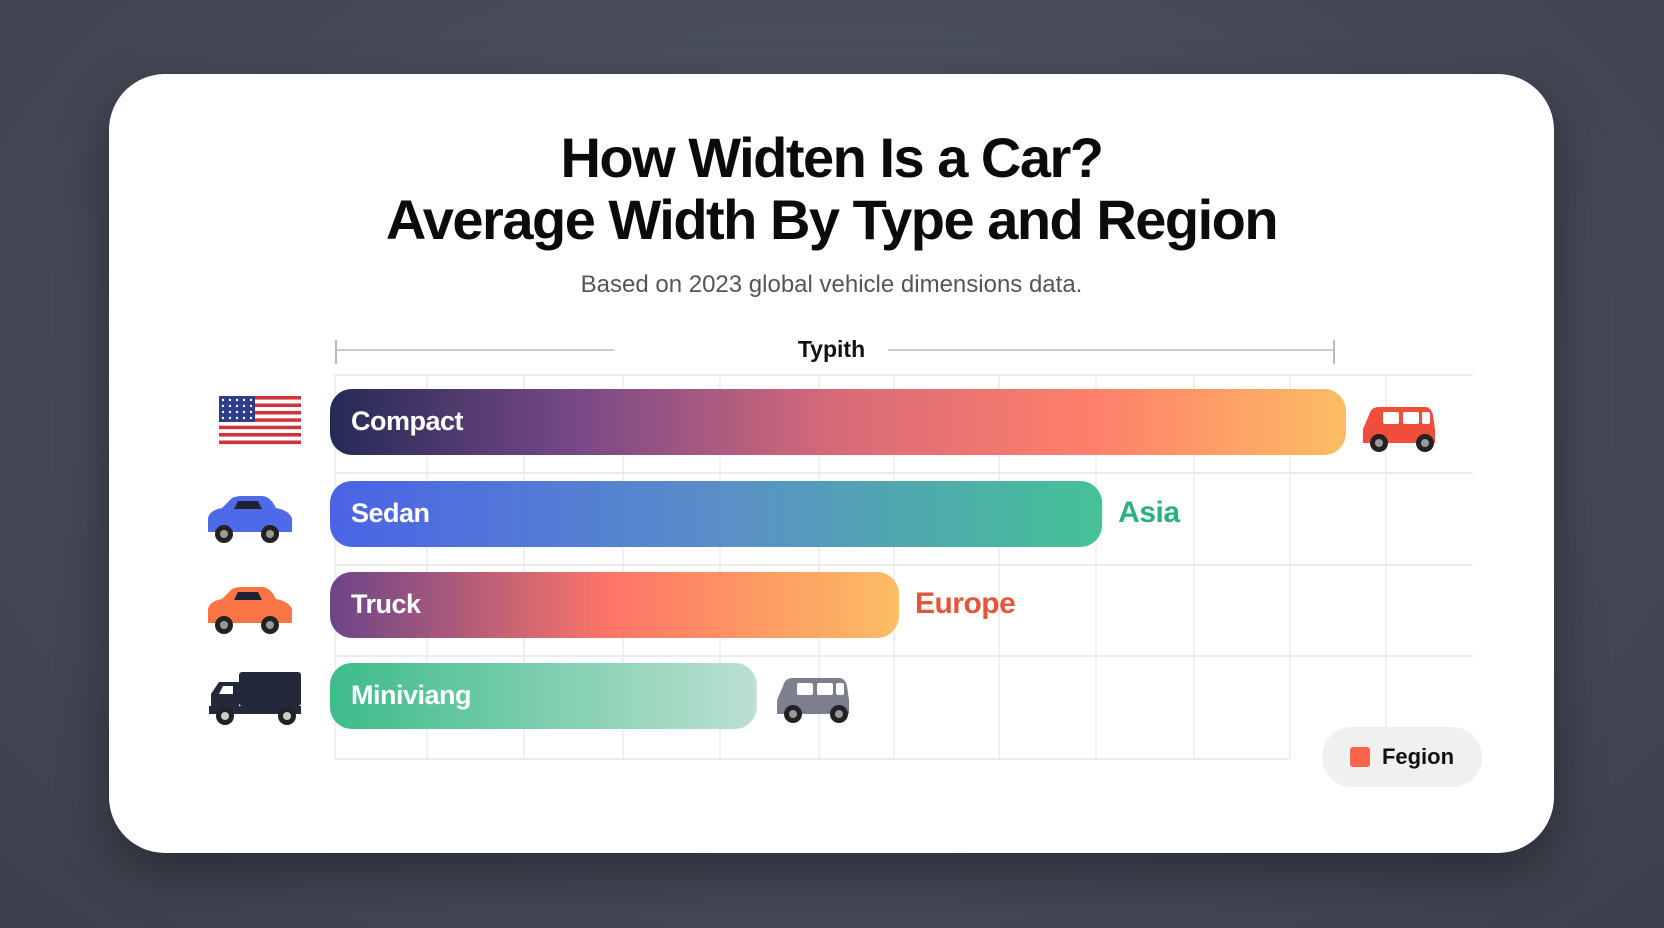 Image resolution: width=1664 pixels, height=928 pixels. What do you see at coordinates (716, 514) in the screenshot?
I see `bar-sedan` at bounding box center [716, 514].